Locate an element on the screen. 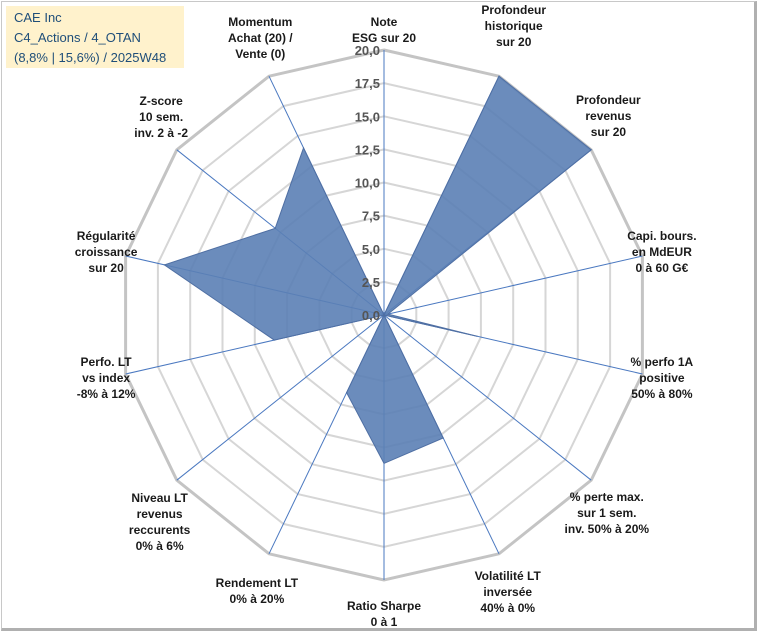 This screenshot has height=633, width=760. axis-label-line: inversée is located at coordinates (508, 591).